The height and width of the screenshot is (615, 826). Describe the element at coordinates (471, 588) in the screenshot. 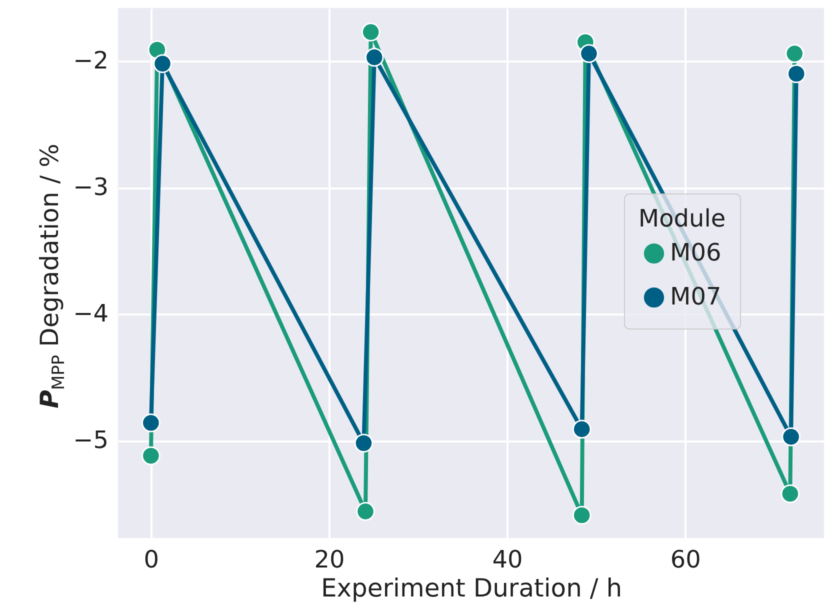

I see `x-axis-title: Experiment Duration / h` at that location.